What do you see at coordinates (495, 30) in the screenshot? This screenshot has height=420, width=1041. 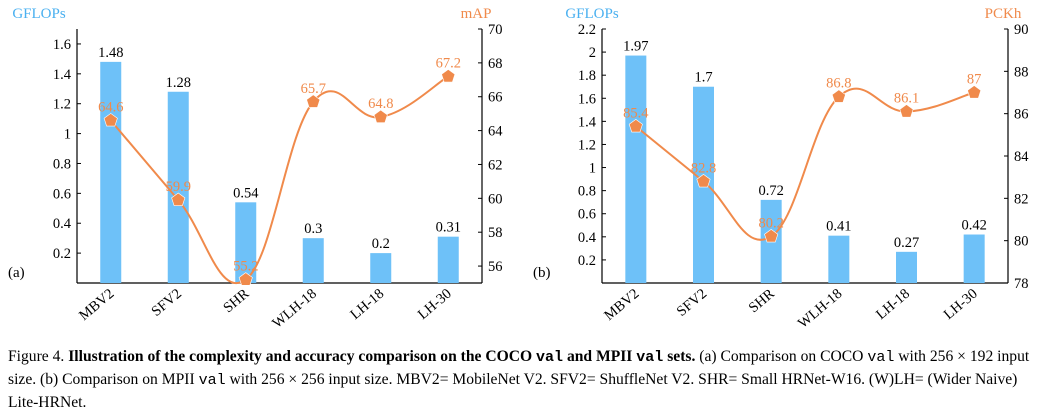 I see `right-y-tick-label: 70` at bounding box center [495, 30].